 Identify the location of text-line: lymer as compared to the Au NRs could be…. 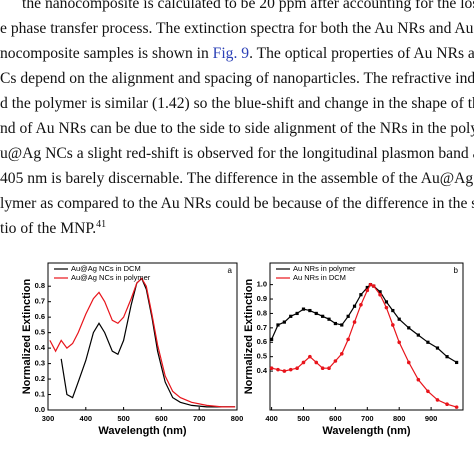
(237, 203).